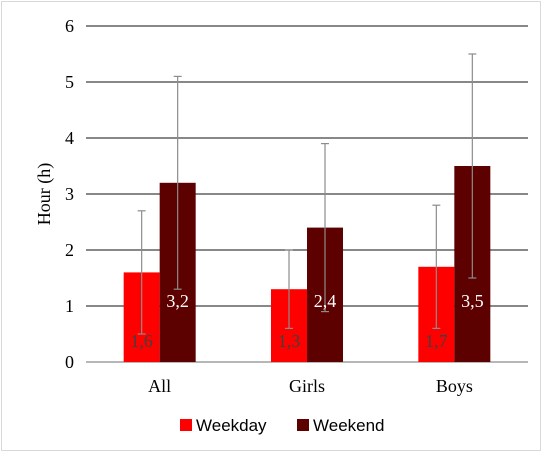  I want to click on x-category-label: Girls, so click(307, 386).